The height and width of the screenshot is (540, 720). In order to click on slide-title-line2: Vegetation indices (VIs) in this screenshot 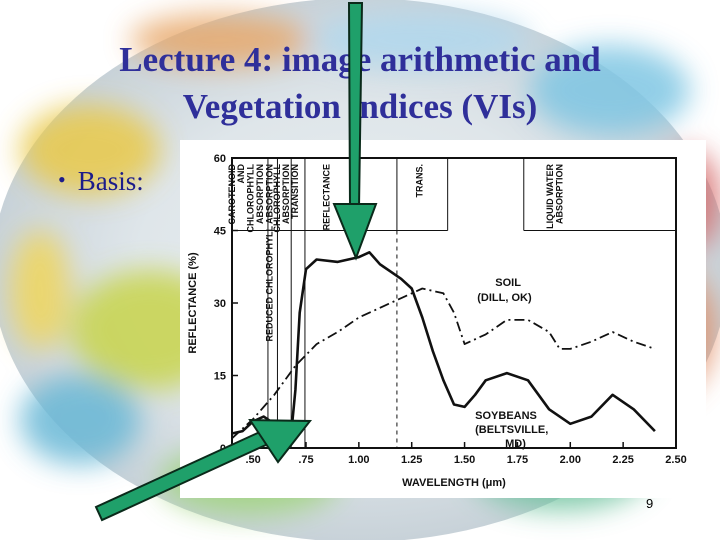, I will do `click(360, 106)`.